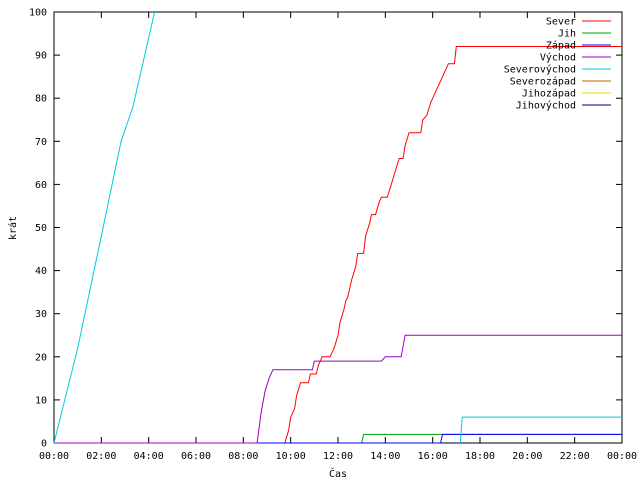 The width and height of the screenshot is (640, 480). I want to click on y-tick-label: 50, so click(41, 228).